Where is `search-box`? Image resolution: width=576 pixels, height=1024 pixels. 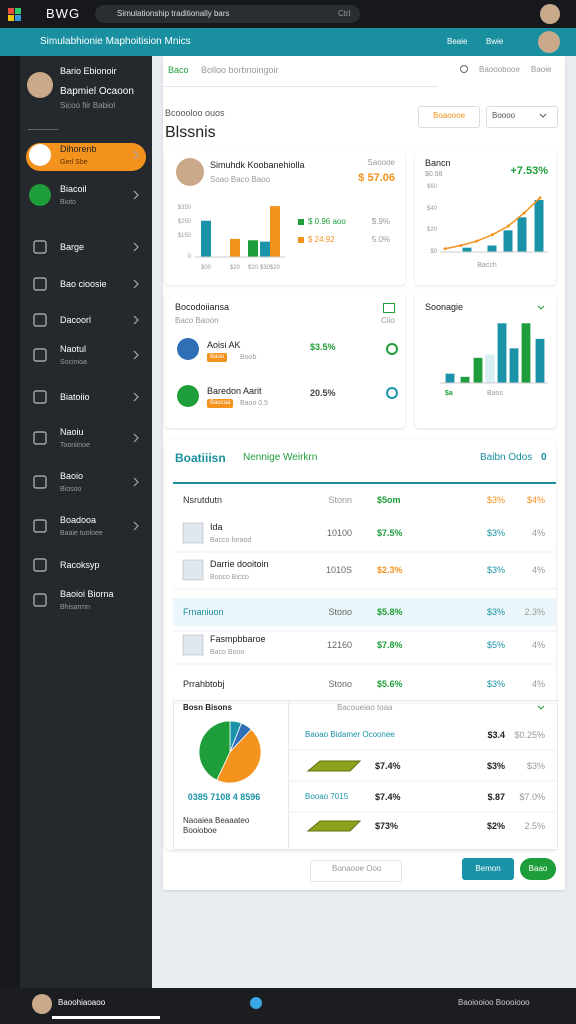 search-box is located at coordinates (227, 14).